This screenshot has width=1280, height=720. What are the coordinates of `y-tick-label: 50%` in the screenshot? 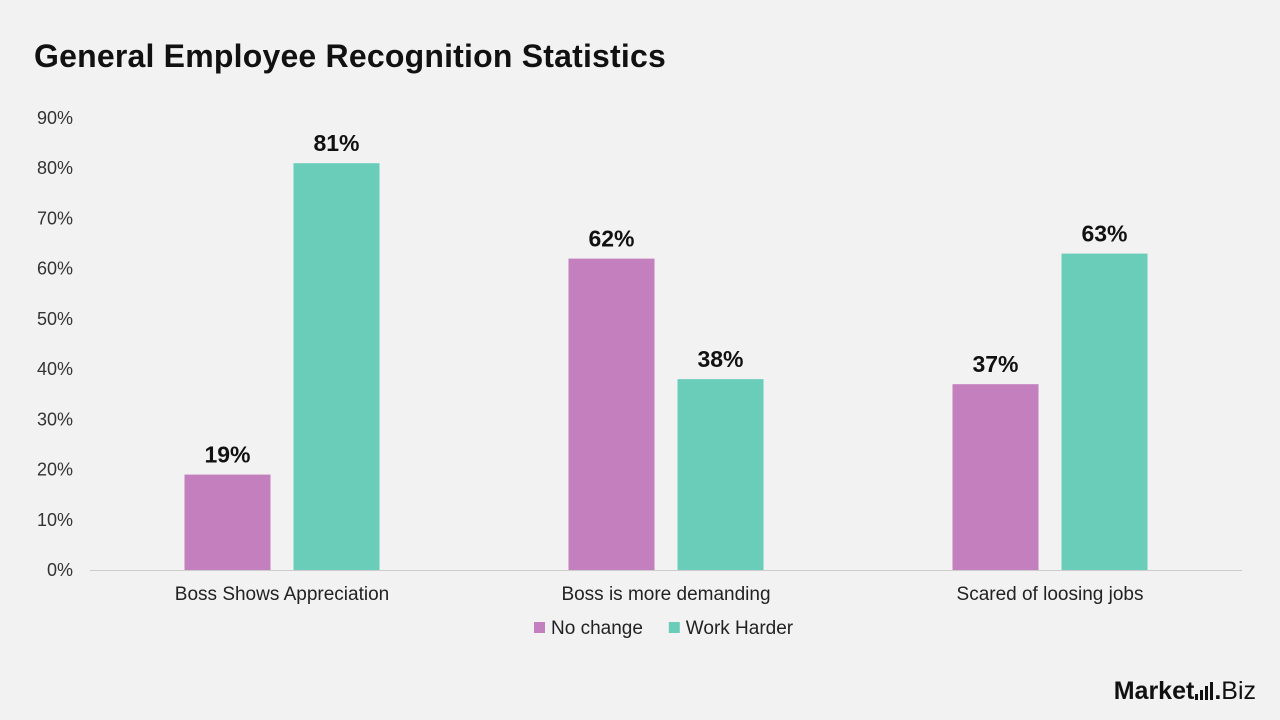 It's located at (55, 319).